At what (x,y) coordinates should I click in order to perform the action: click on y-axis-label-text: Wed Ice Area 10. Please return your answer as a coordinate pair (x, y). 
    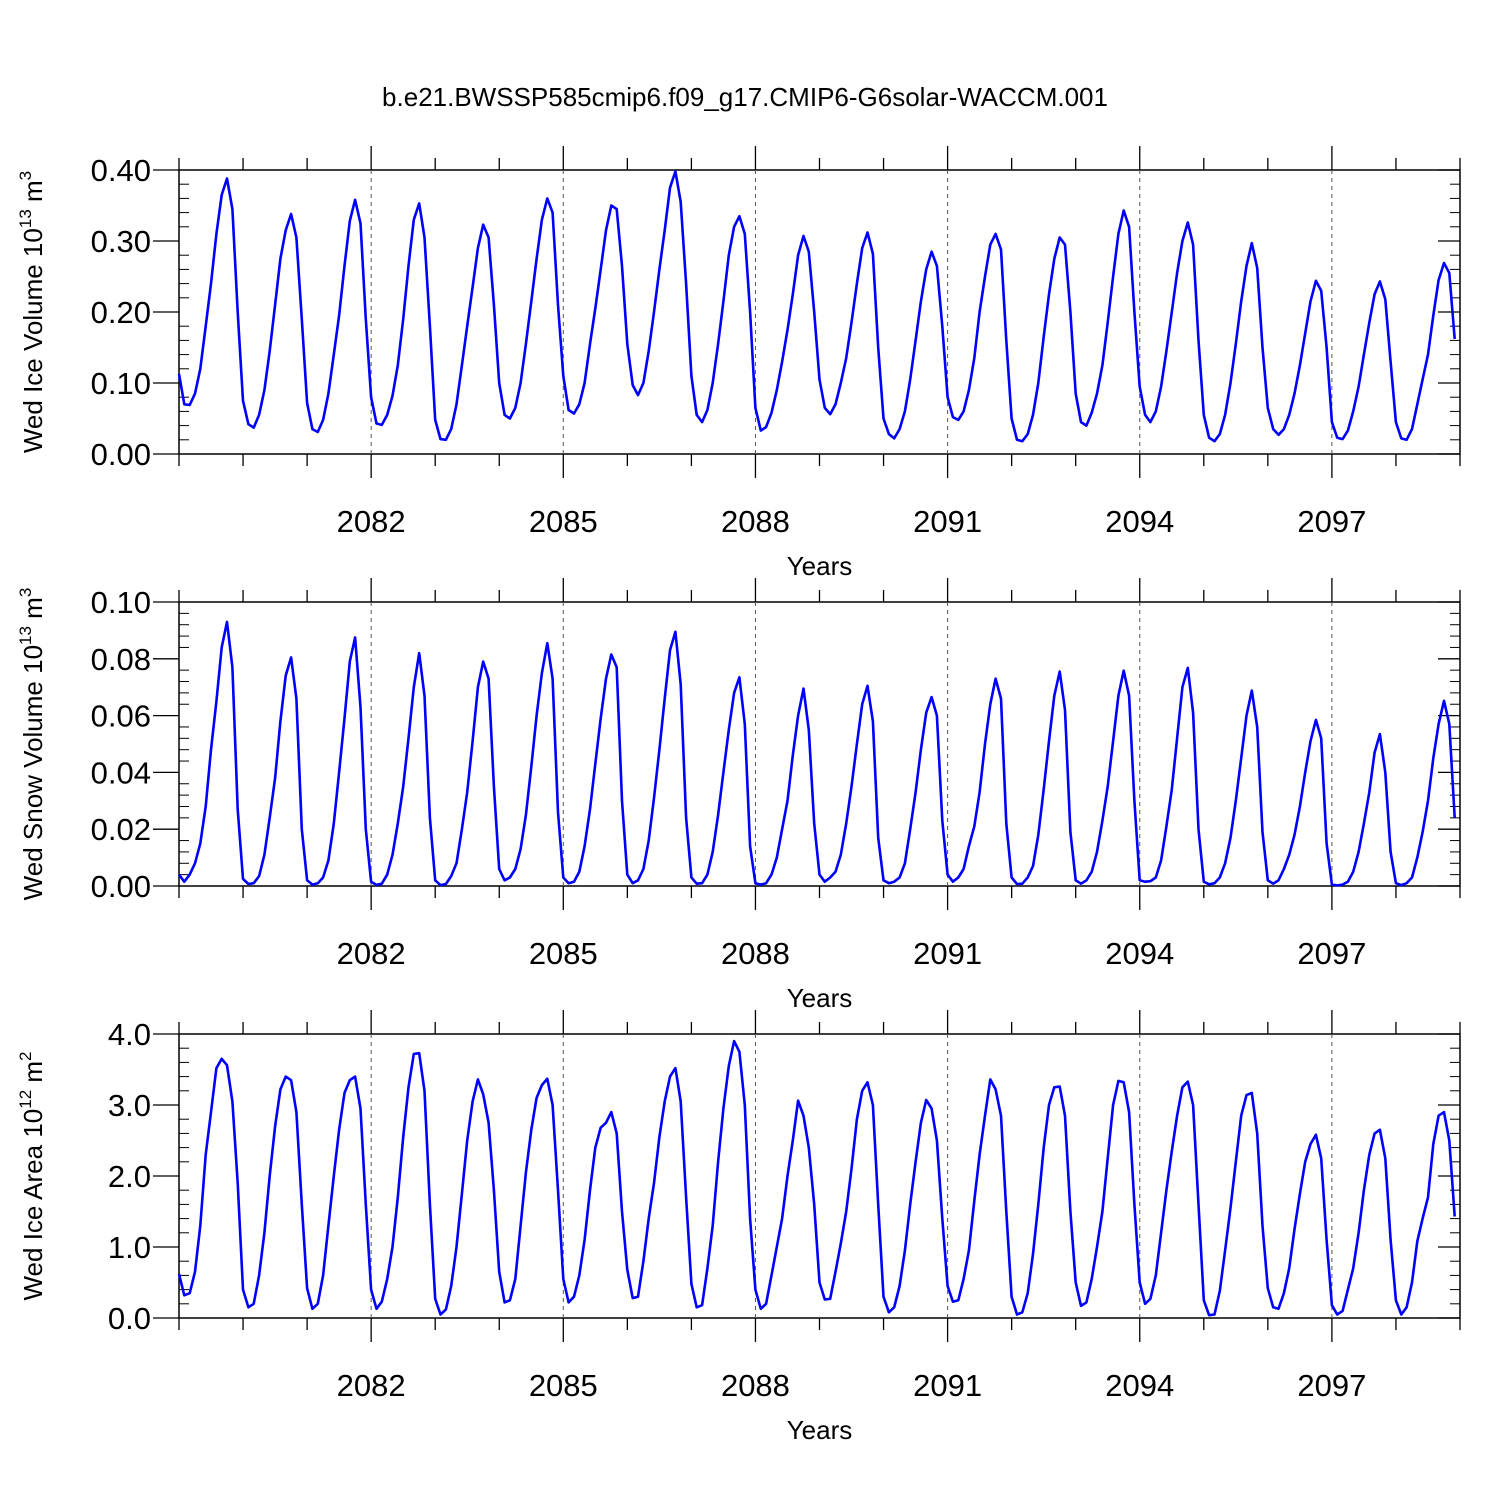
    Looking at the image, I should click on (33, 1205).